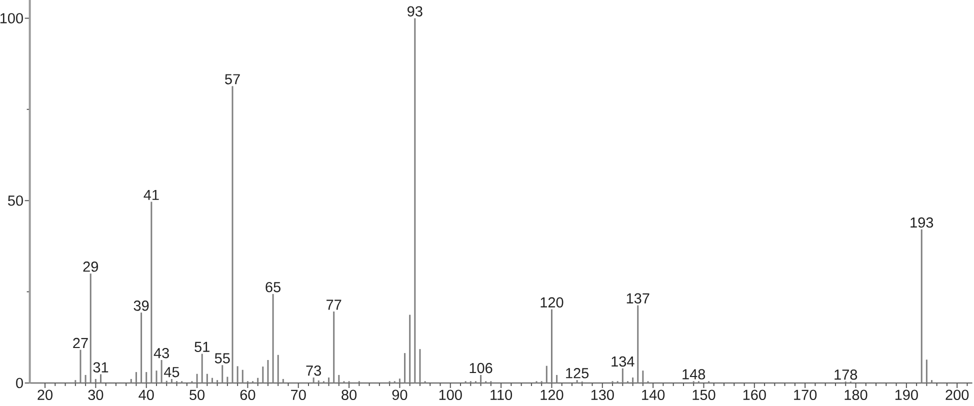 This screenshot has width=974, height=406. Describe the element at coordinates (298, 395) in the screenshot. I see `x-tick-label: 70` at that location.